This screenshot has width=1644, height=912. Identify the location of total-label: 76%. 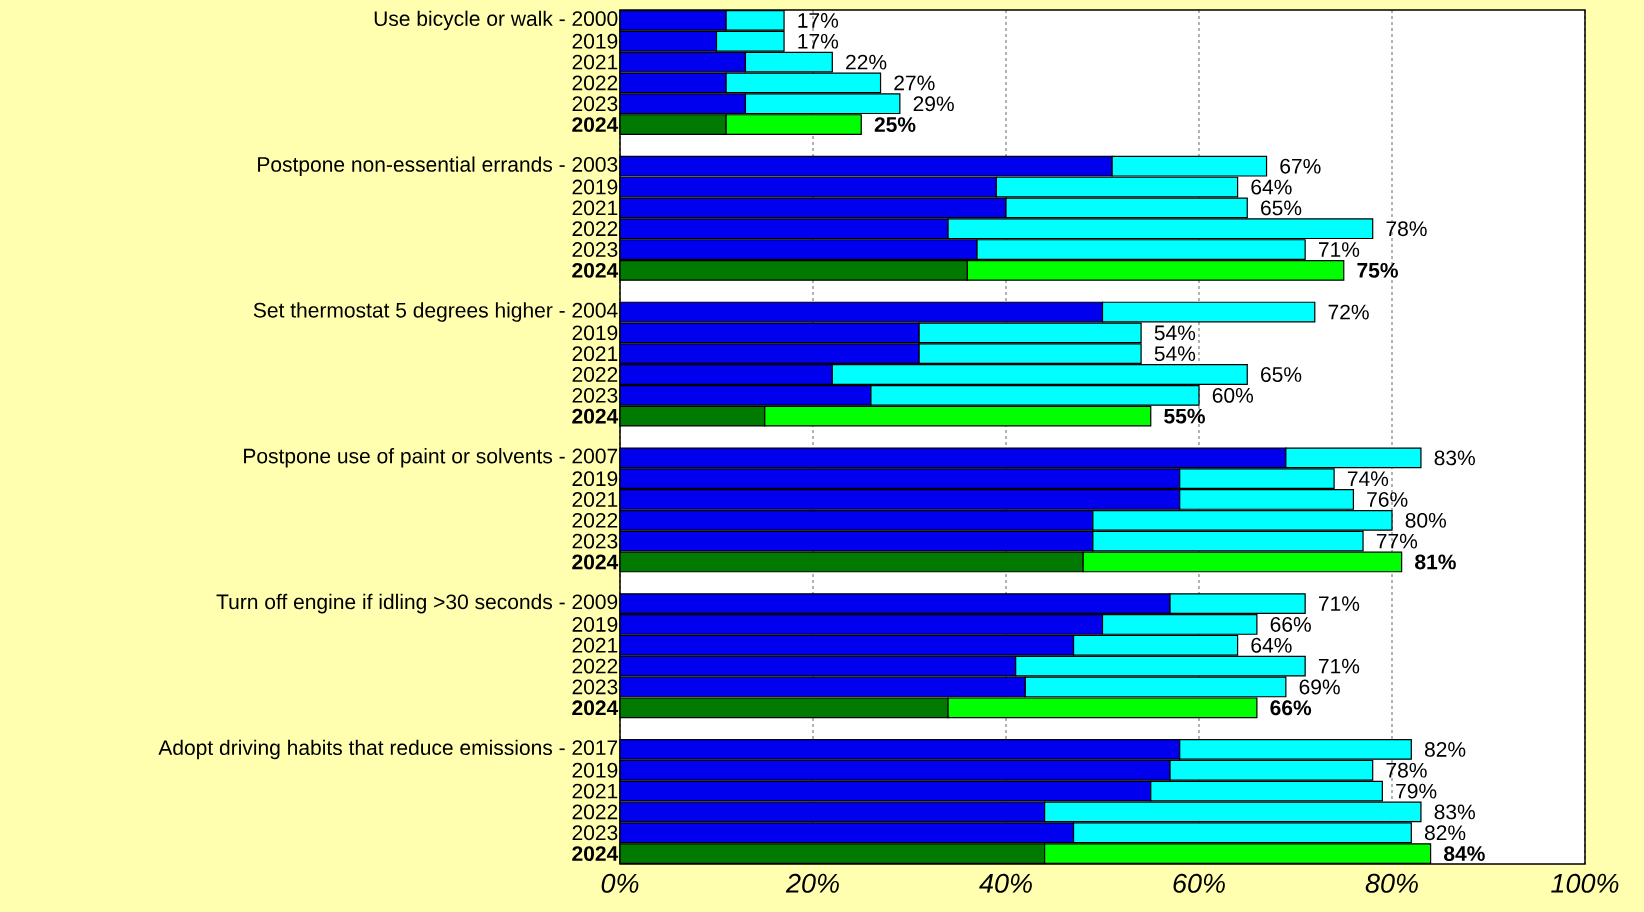
(1387, 499).